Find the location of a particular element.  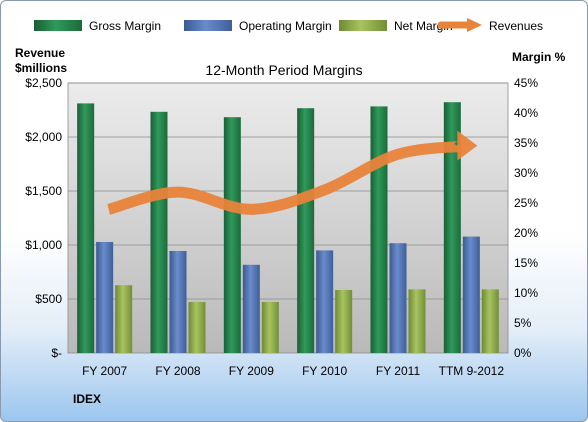

left-tick-label: $2,000 is located at coordinates (43, 137).